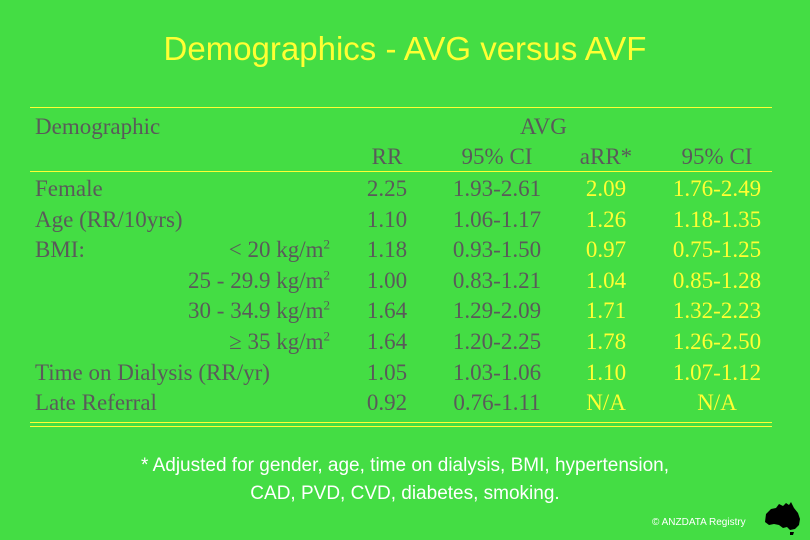  I want to click on row-label: Female, so click(69, 188).